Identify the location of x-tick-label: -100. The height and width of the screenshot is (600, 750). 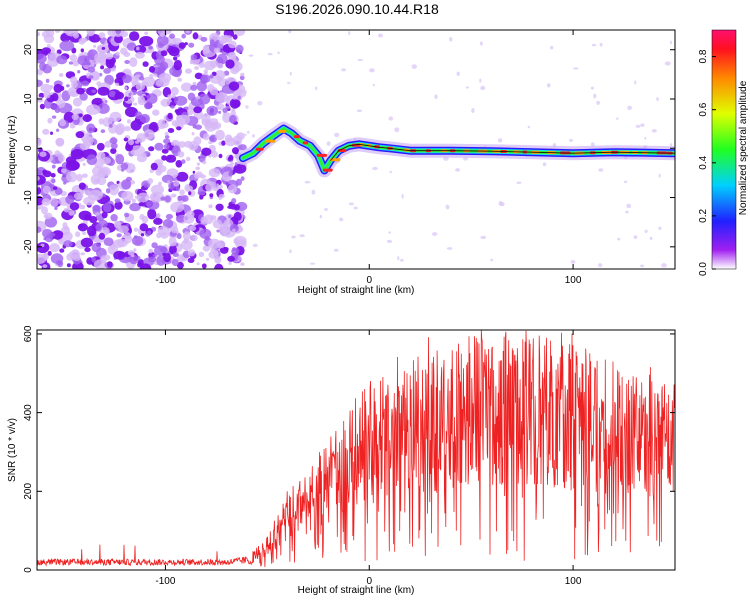
(165, 280).